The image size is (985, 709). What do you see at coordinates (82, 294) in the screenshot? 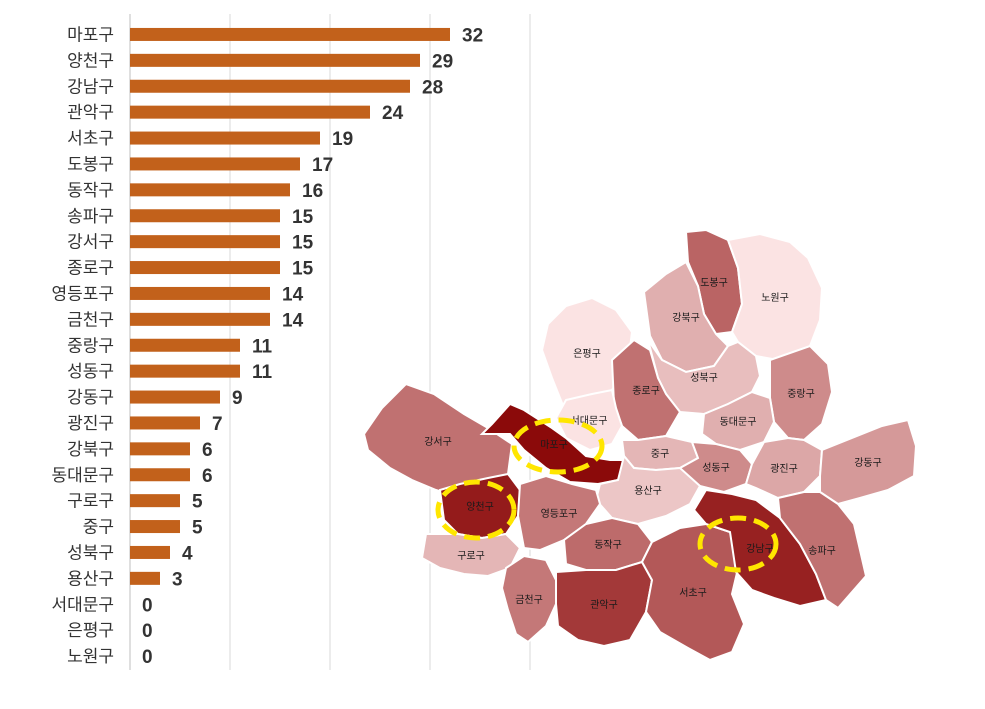
I see `category-label: 영등포구` at bounding box center [82, 294].